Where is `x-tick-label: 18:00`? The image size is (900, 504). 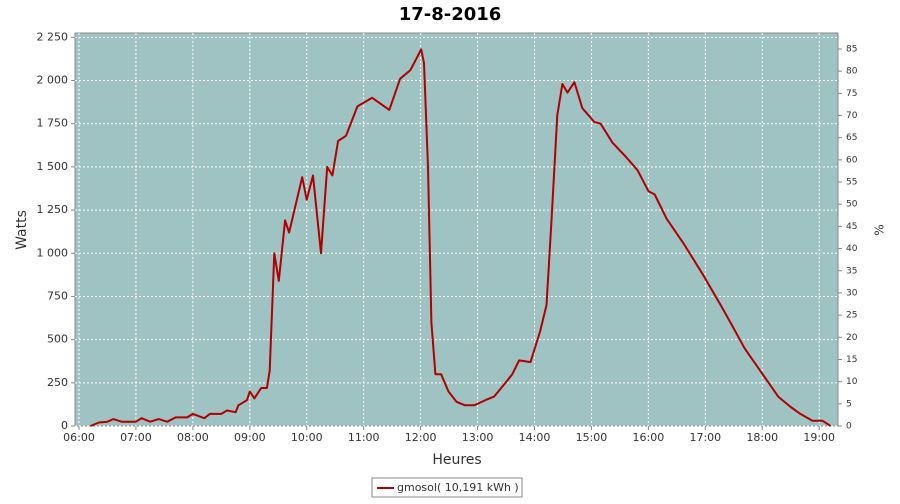 x-tick-label: 18:00 is located at coordinates (762, 437).